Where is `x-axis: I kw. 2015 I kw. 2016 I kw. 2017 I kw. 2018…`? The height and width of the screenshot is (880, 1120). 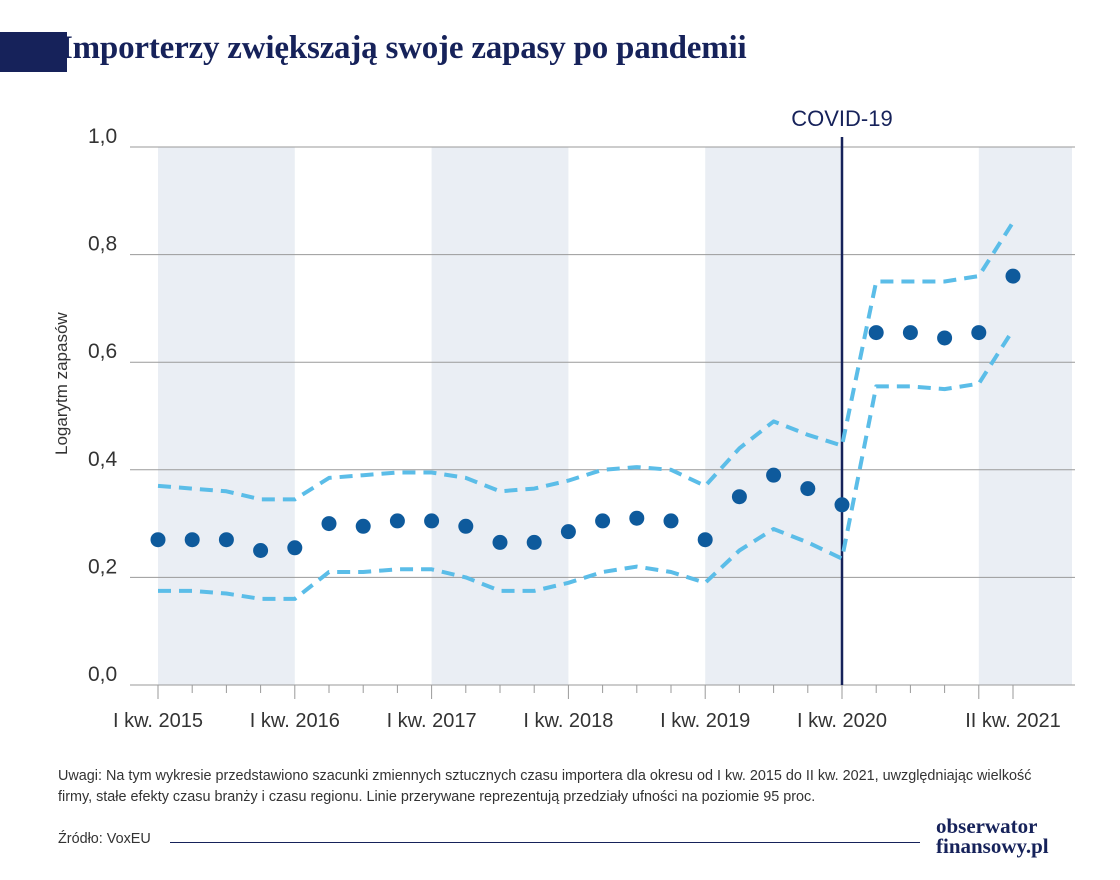 x-axis: I kw. 2015 I kw. 2016 I kw. 2017 I kw. 2018… is located at coordinates (587, 708).